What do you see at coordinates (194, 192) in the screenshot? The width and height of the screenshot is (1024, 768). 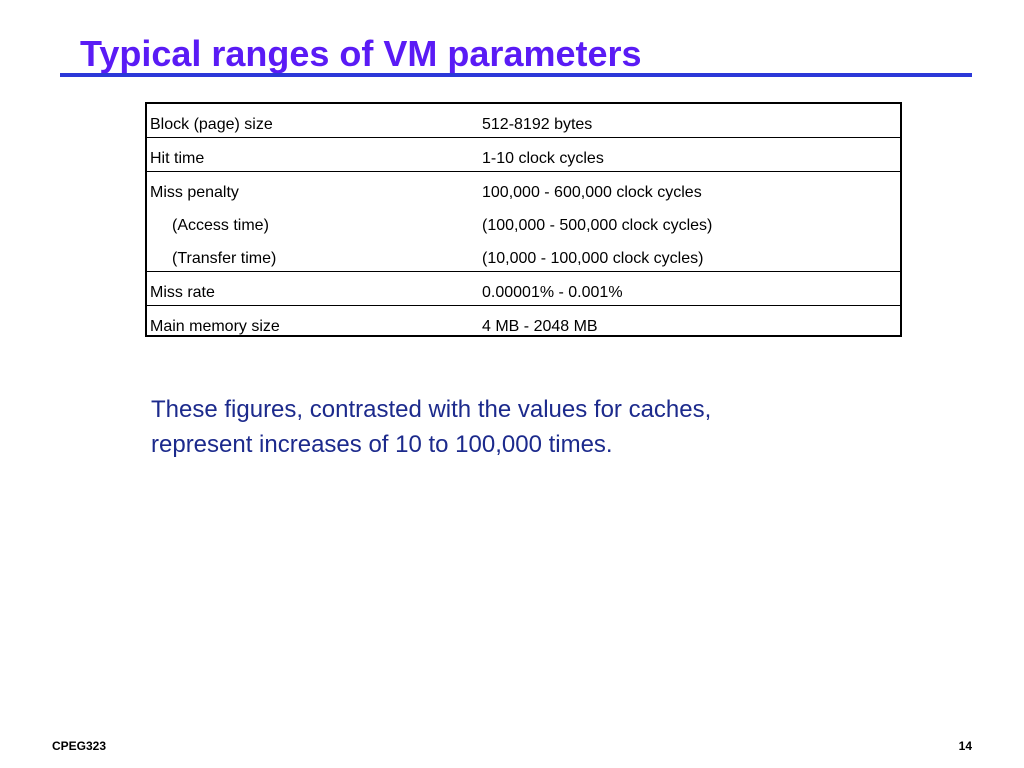 I see `row-label: Miss penalty` at bounding box center [194, 192].